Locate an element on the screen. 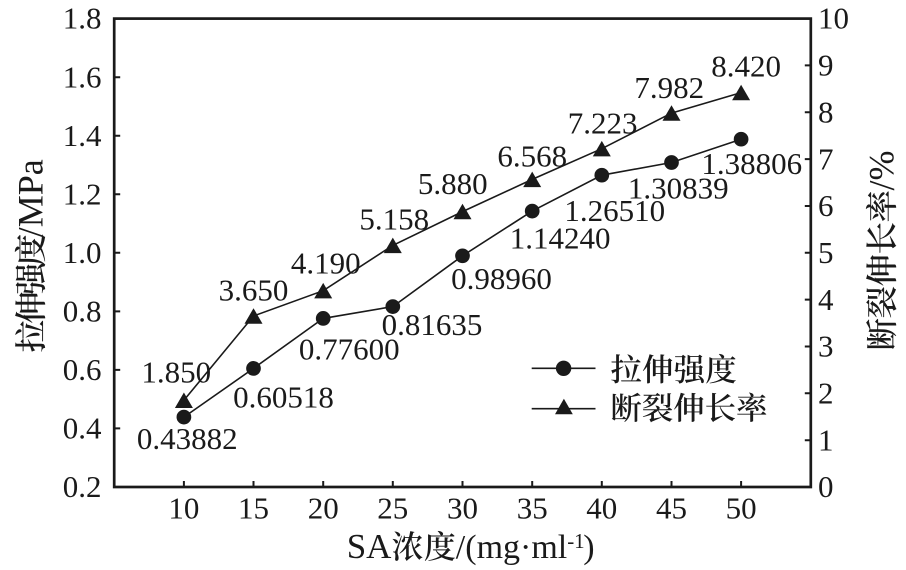 The width and height of the screenshot is (906, 570). svg-text: 9 is located at coordinates (826, 65).